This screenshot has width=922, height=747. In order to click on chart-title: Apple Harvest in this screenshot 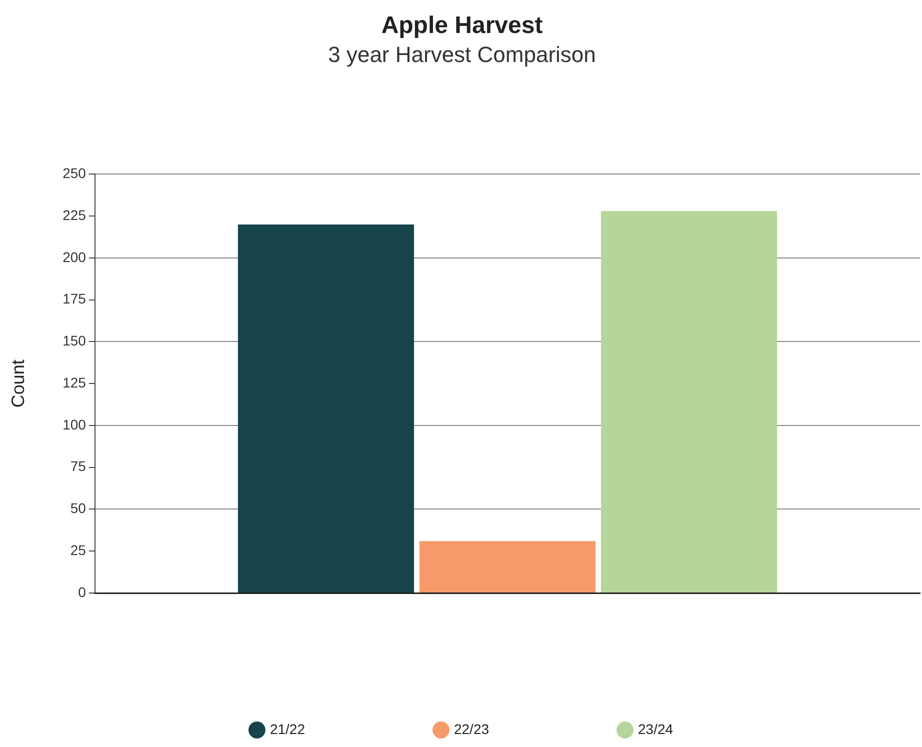, I will do `click(462, 26)`.